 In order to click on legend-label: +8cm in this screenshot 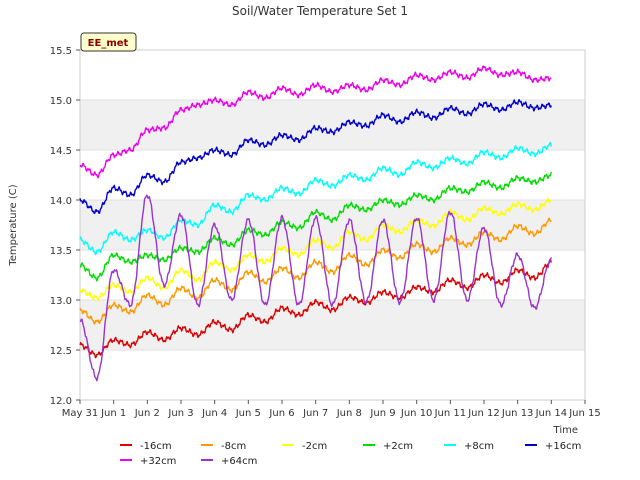, I will do `click(479, 446)`.